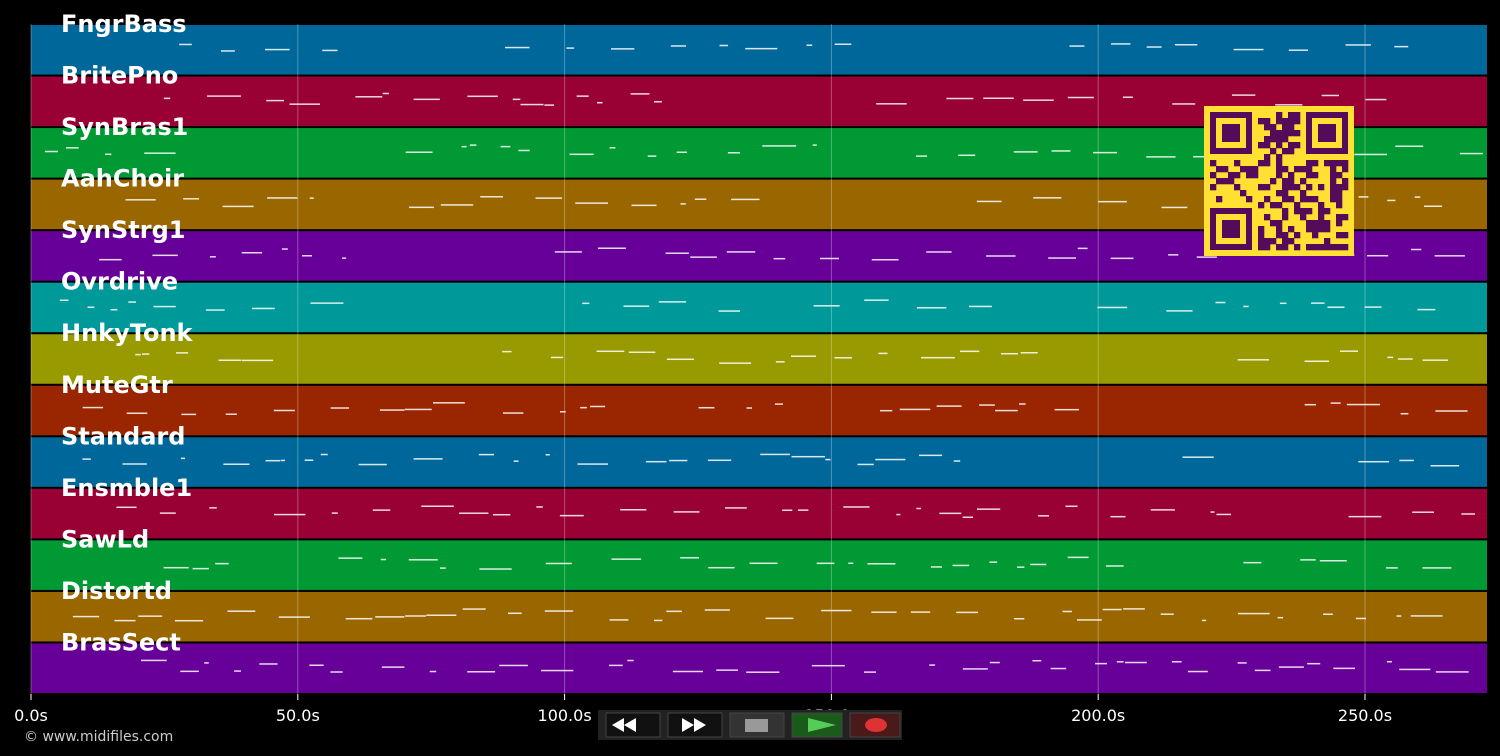 The image size is (1500, 756). Describe the element at coordinates (817, 725) in the screenshot. I see `play-button` at that location.